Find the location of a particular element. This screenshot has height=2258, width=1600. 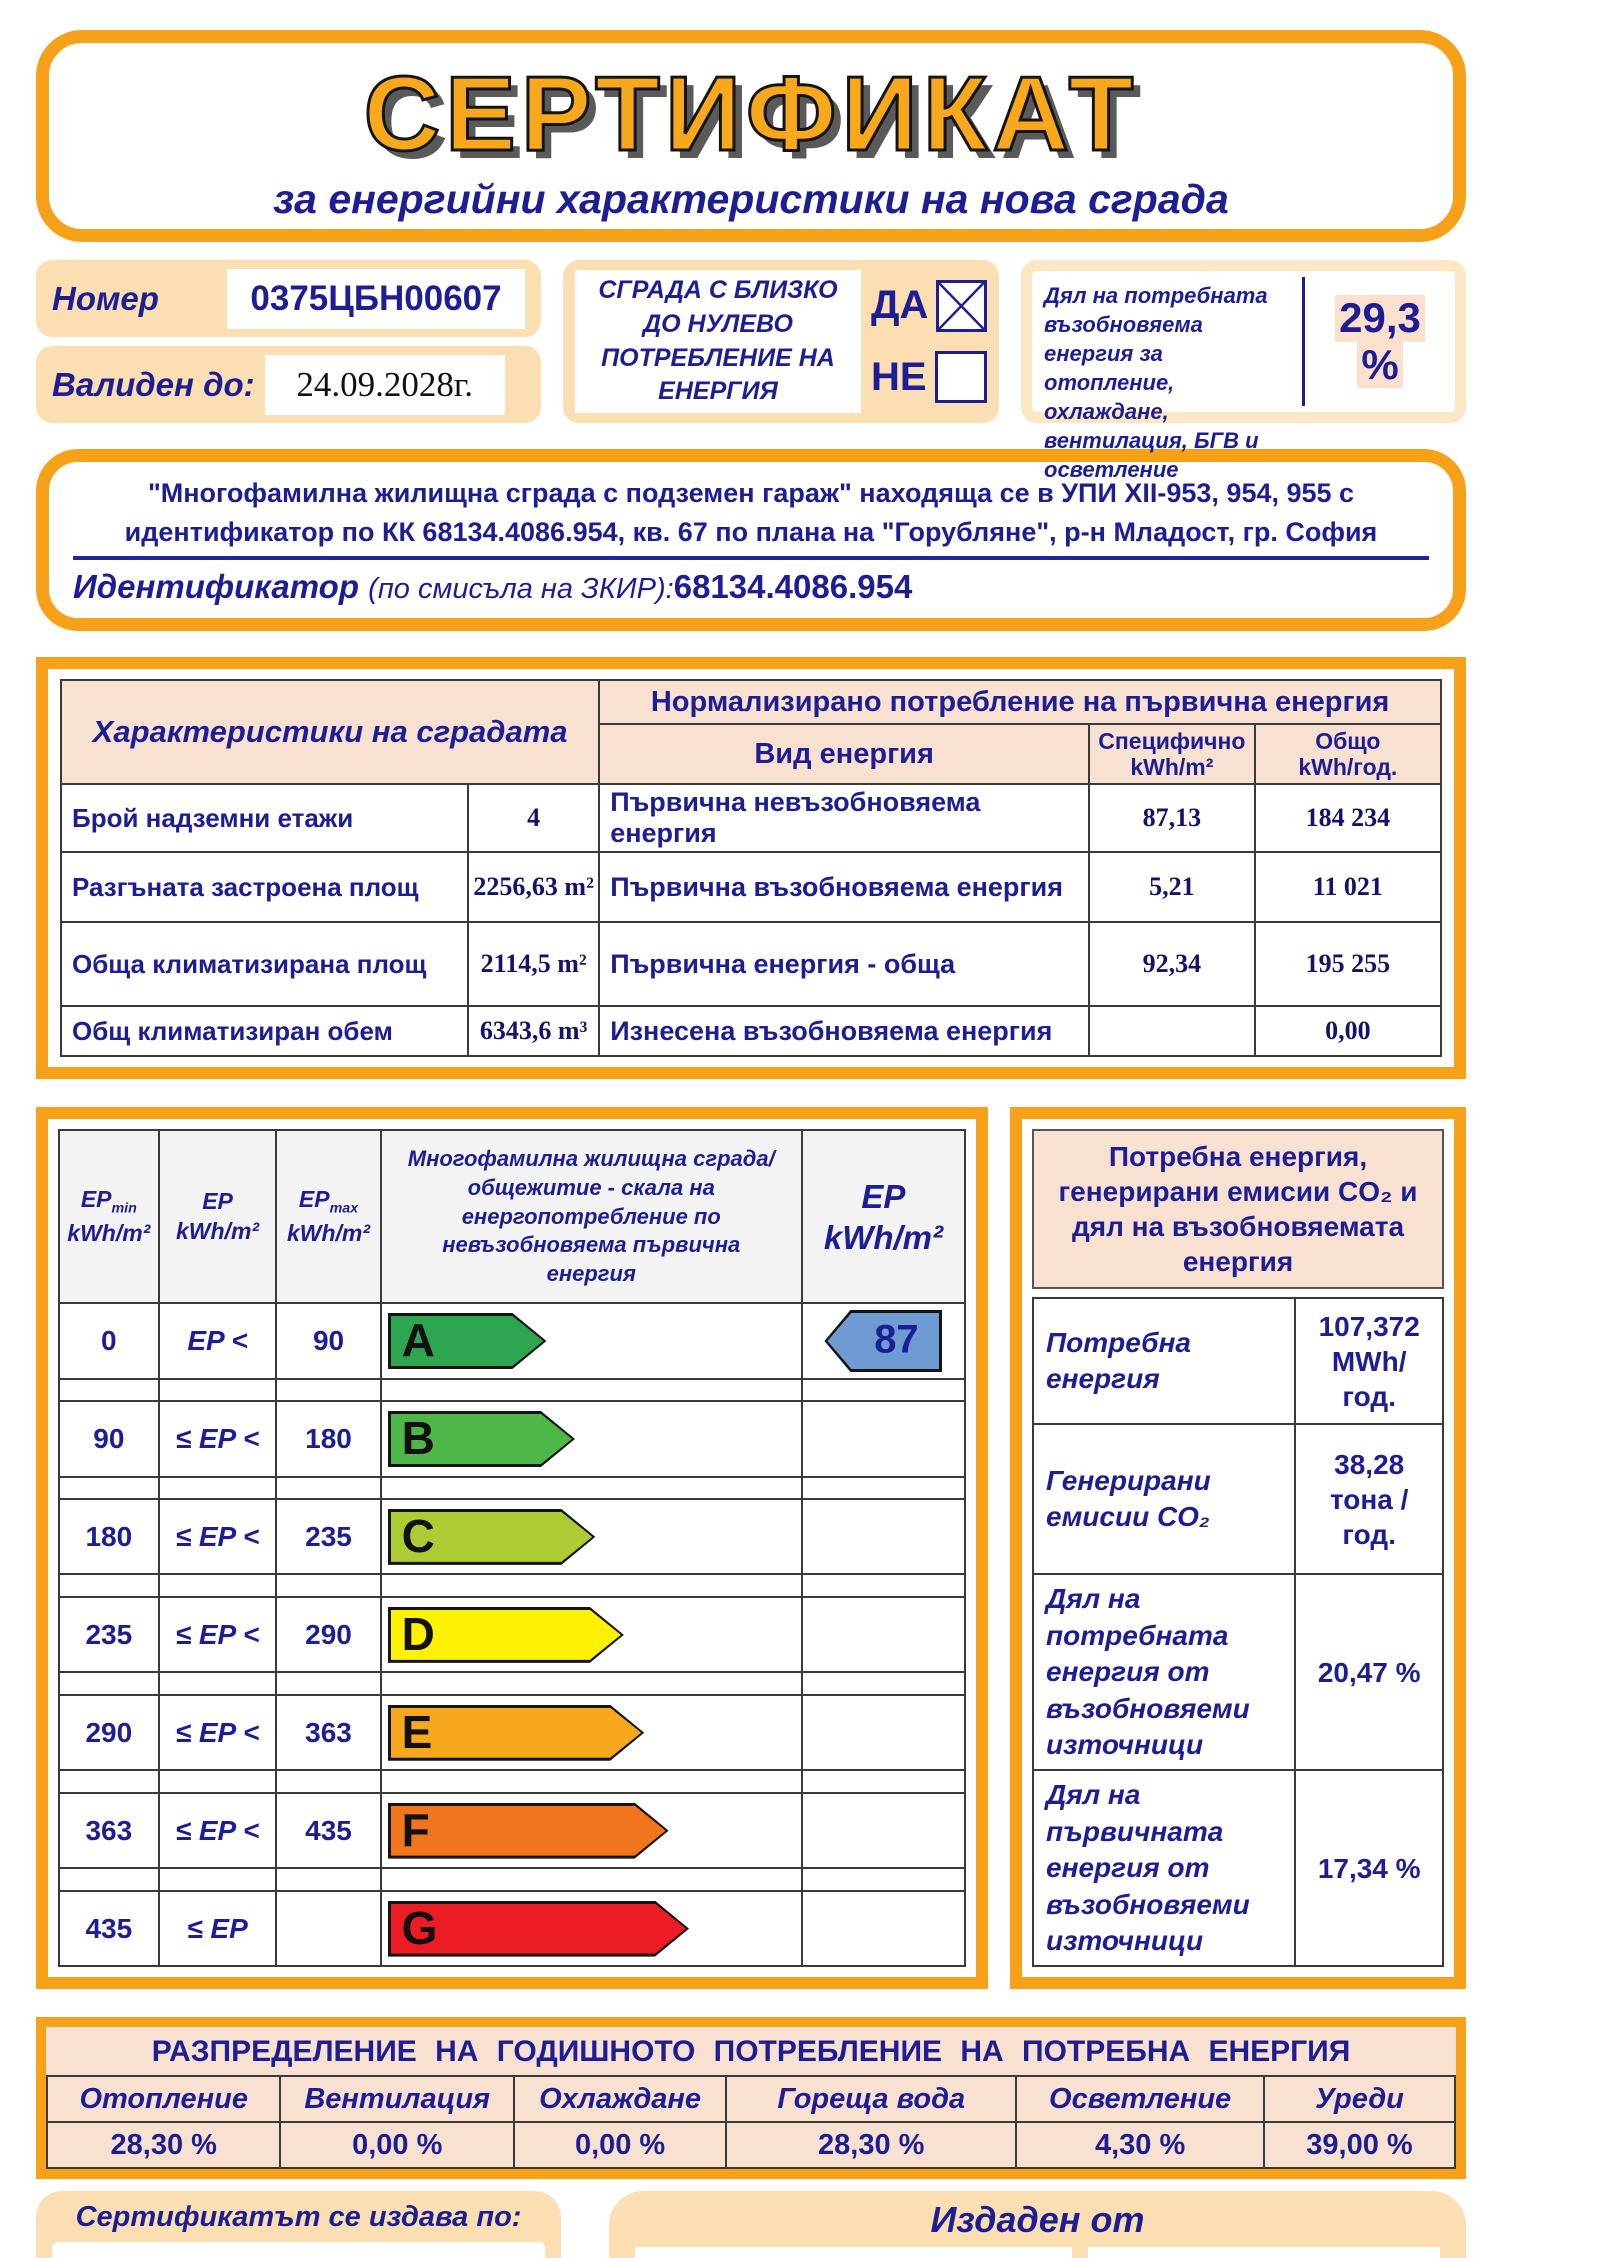

col-ep: EP kWh/m² is located at coordinates (217, 1217).